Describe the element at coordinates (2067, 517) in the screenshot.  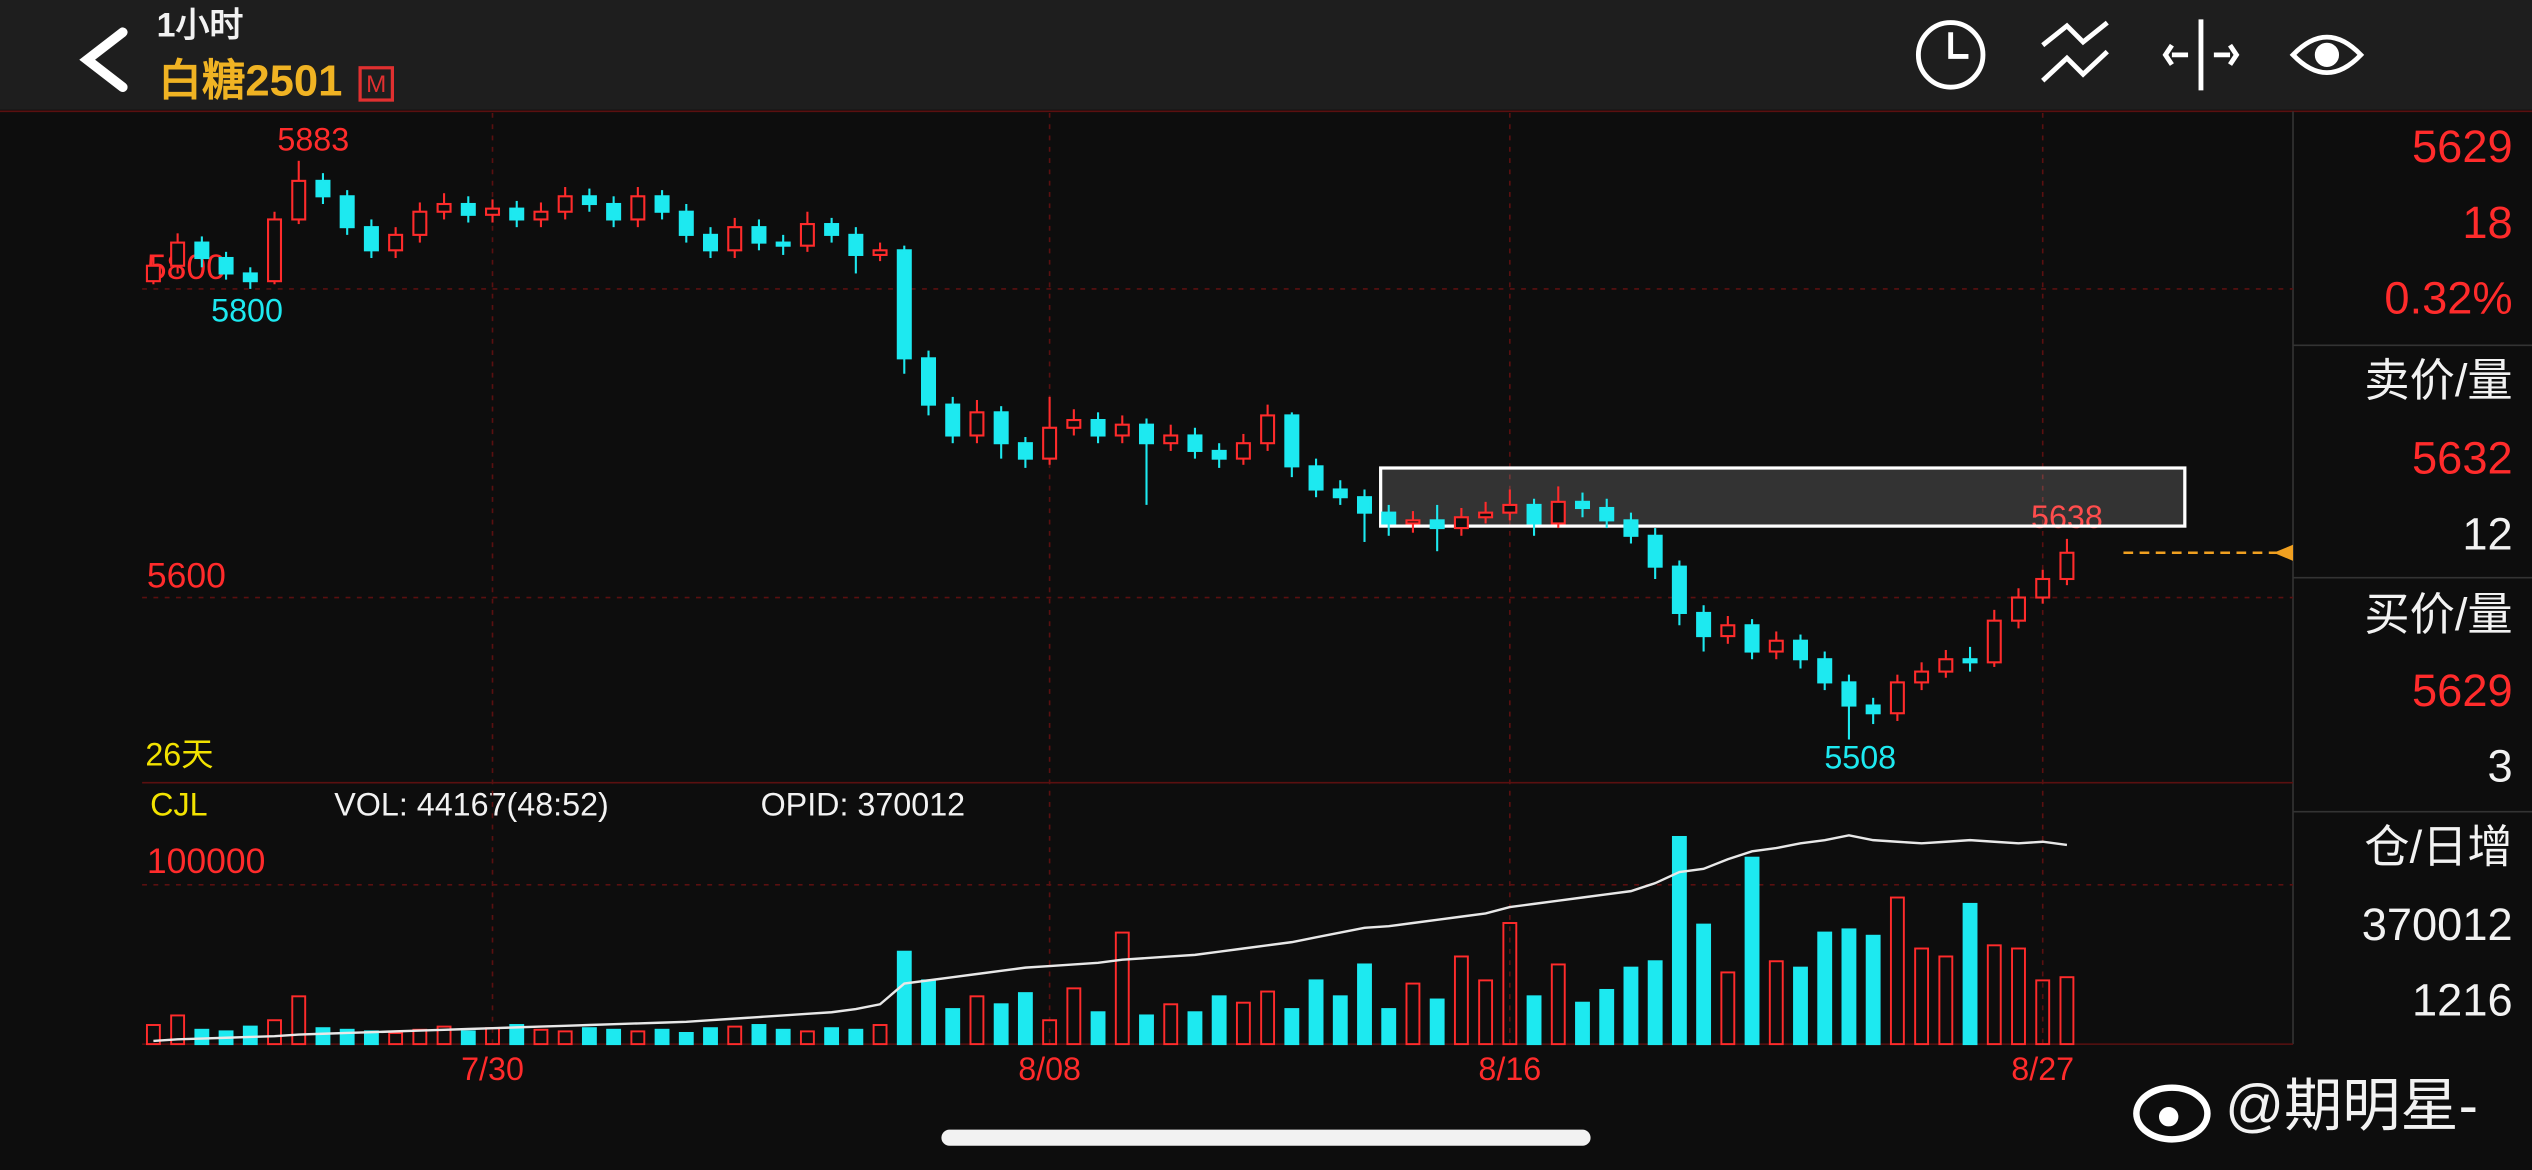
I see `high-label: 5638` at that location.